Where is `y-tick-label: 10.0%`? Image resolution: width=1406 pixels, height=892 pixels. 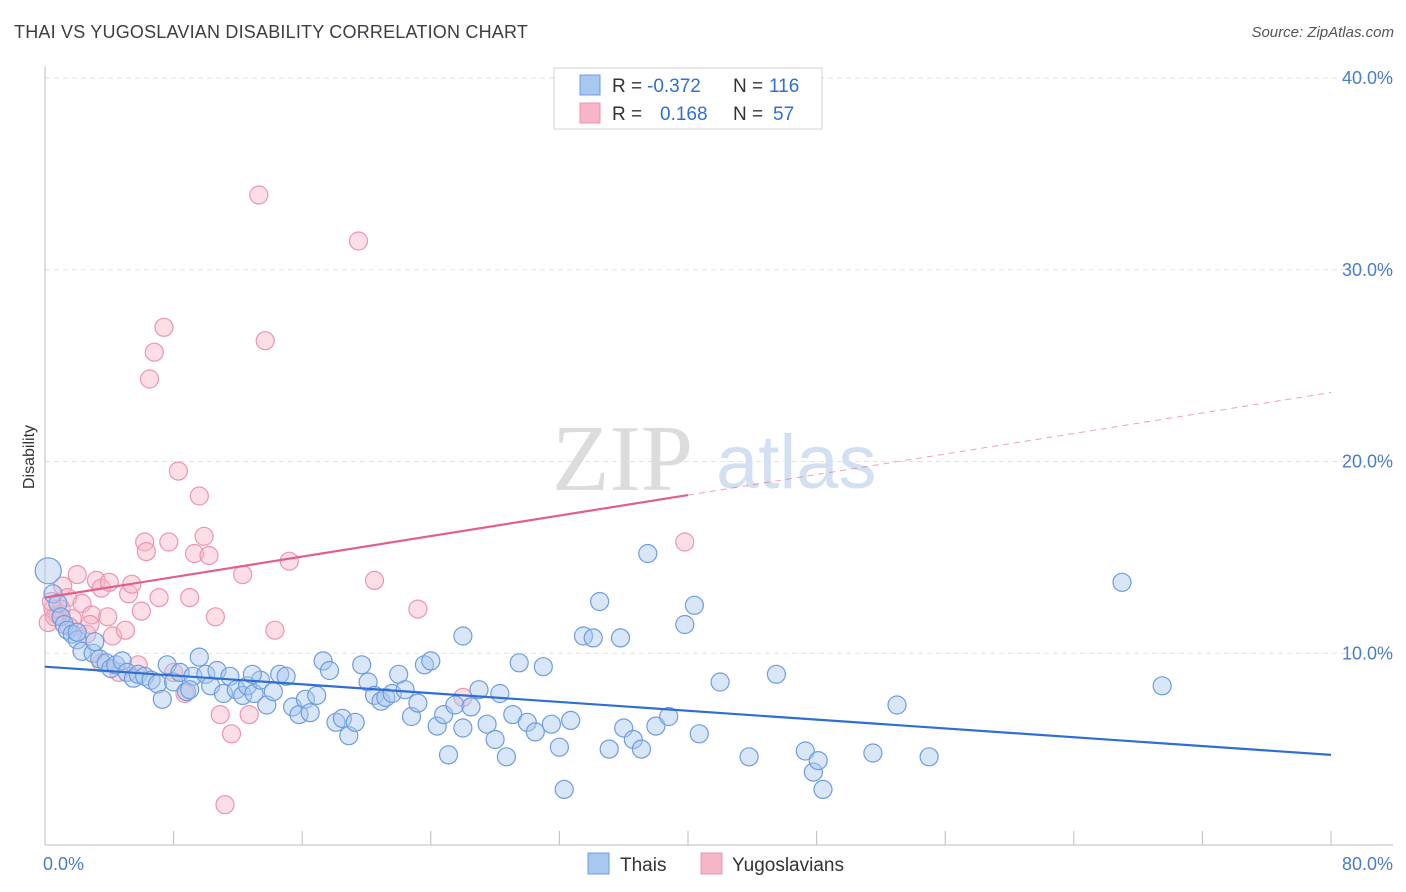
y-tick-label: 10.0% is located at coordinates (1367, 653).